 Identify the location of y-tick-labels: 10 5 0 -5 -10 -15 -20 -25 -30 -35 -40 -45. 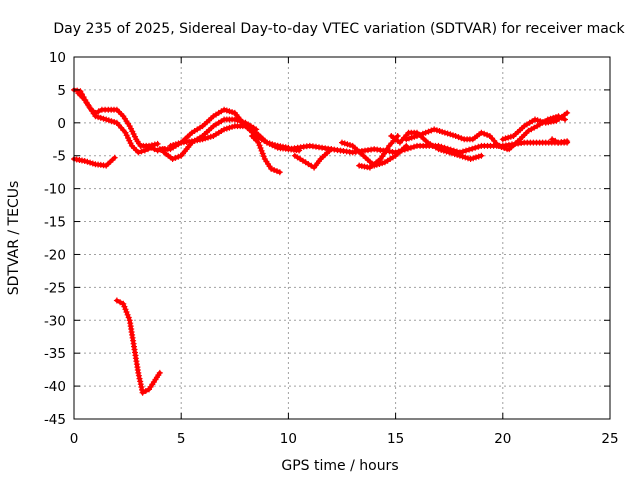
(55, 239).